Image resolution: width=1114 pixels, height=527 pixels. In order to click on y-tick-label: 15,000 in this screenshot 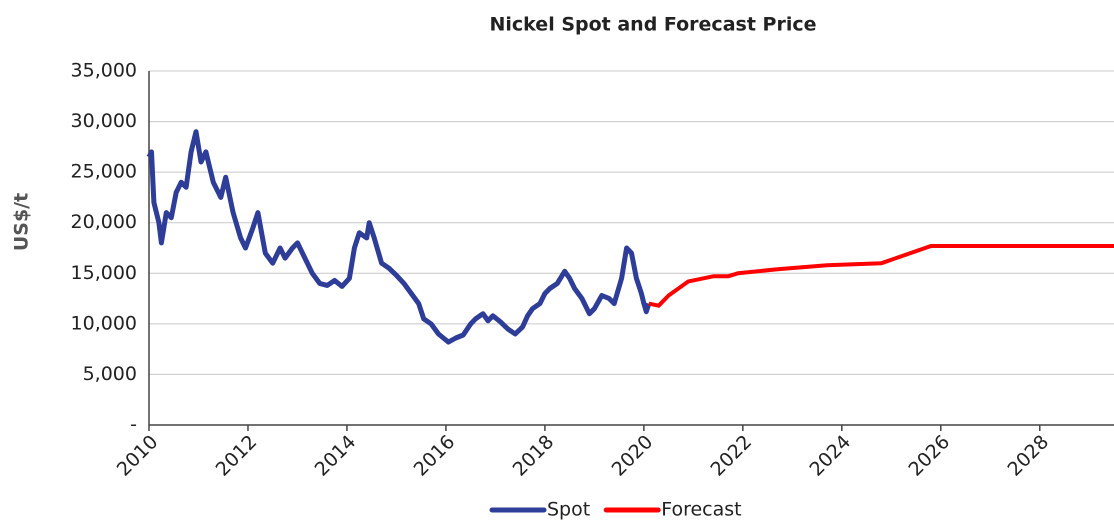, I will do `click(104, 273)`.